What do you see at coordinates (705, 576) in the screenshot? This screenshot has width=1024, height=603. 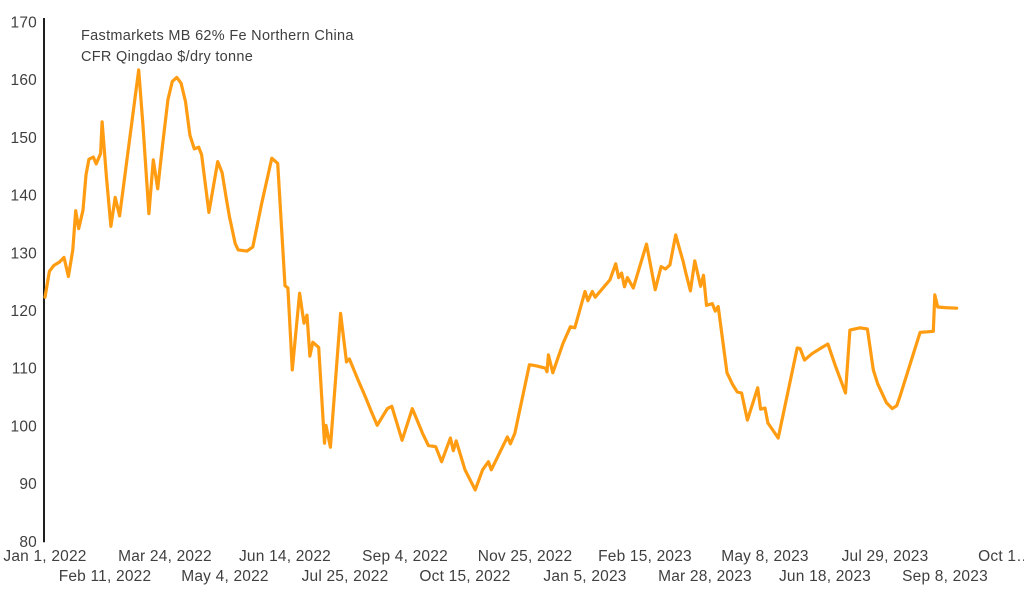 I see `x-axis-label: Mar 28, 2023` at bounding box center [705, 576].